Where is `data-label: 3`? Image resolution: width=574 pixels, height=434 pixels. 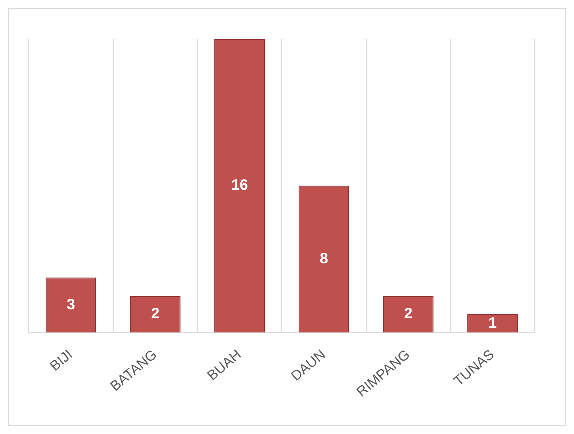
data-label: 3 is located at coordinates (71, 305).